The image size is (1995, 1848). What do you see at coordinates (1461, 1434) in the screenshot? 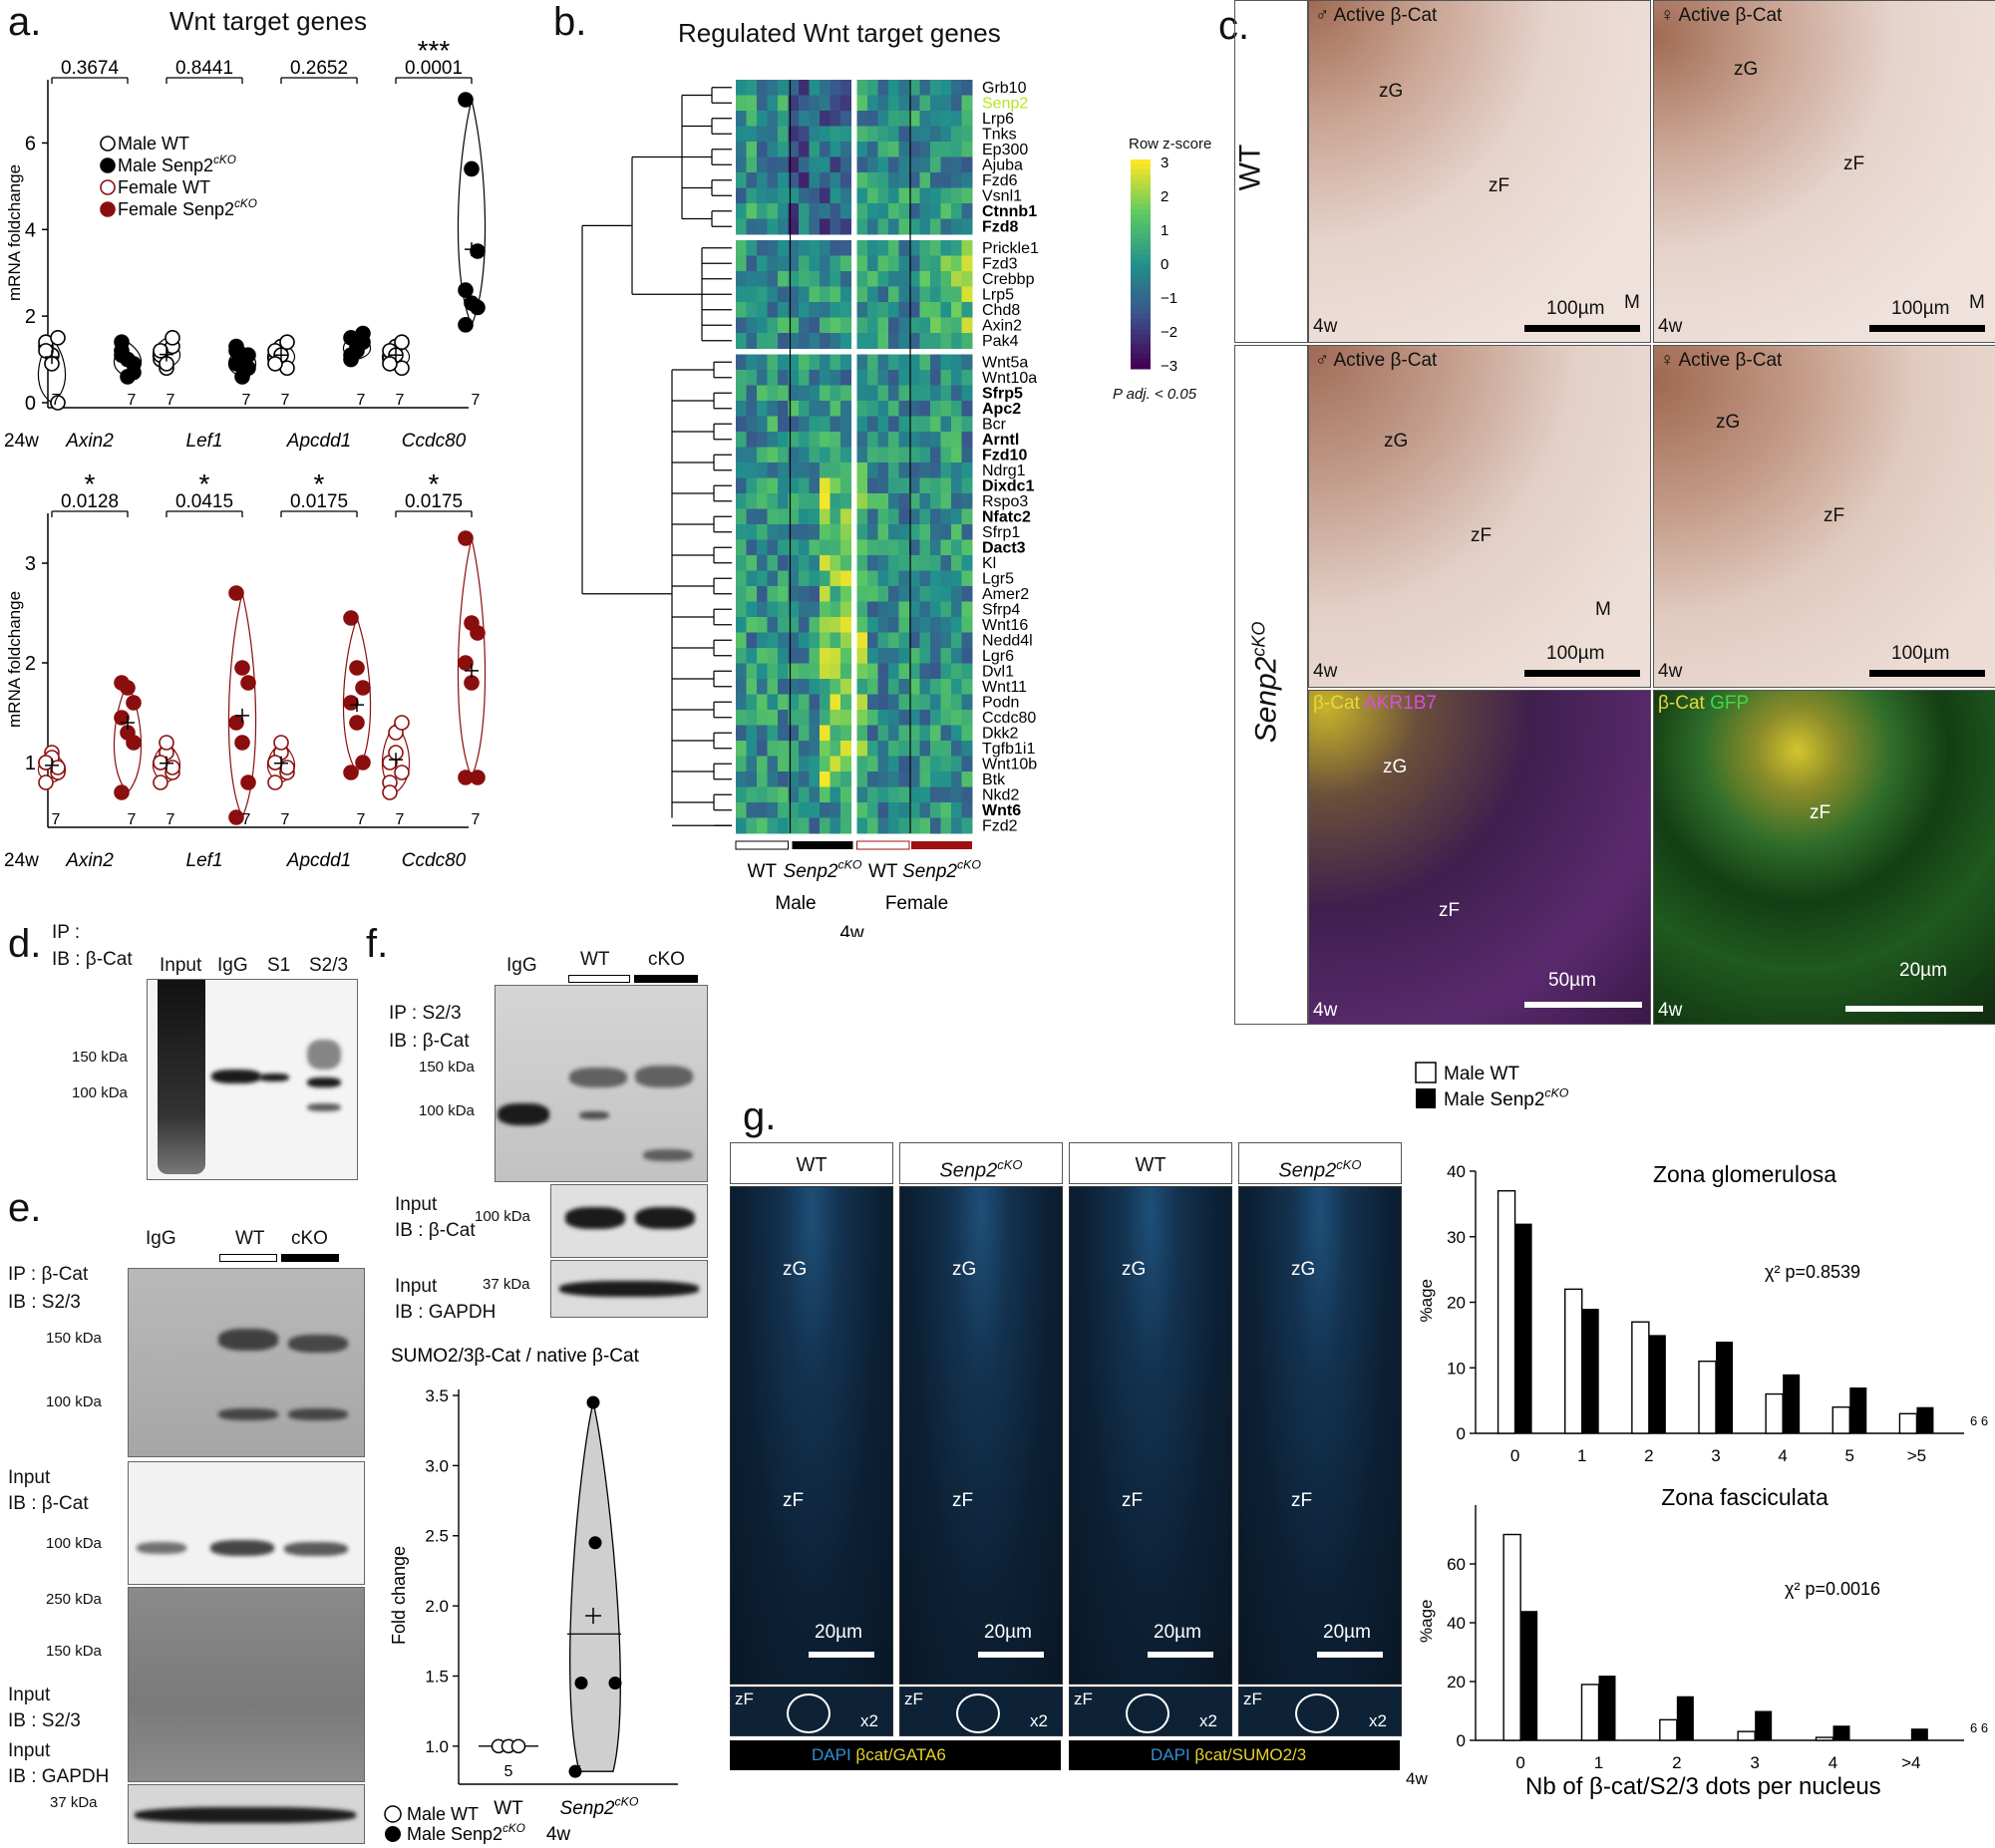
I see `g-ytick-label: 0` at bounding box center [1461, 1434].